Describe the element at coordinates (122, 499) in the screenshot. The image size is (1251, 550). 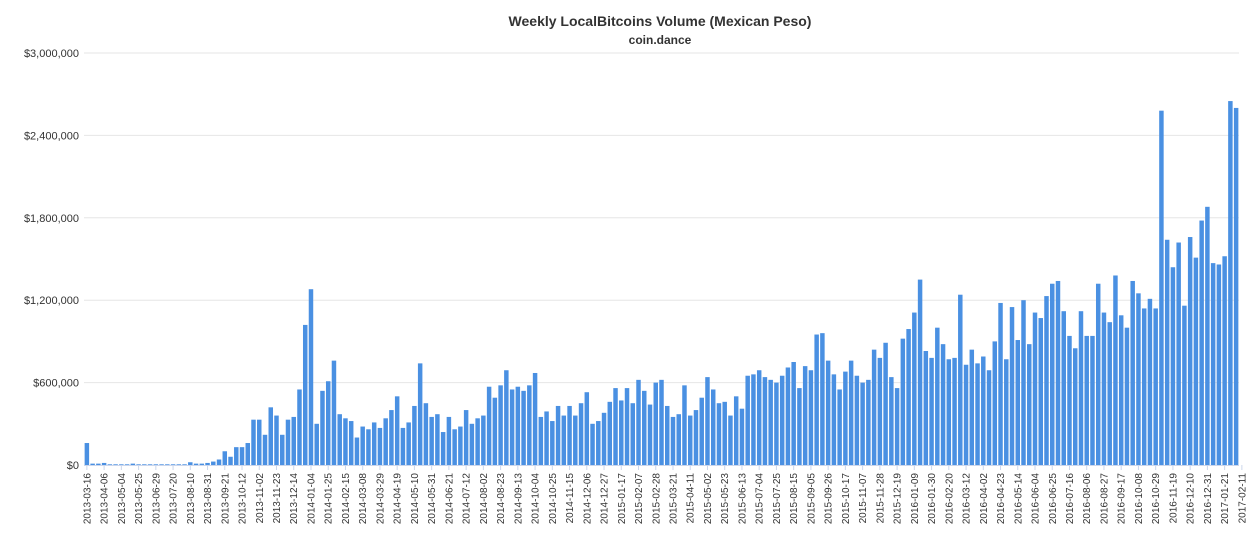
I see `x-tick-label: 2013-05-04` at that location.